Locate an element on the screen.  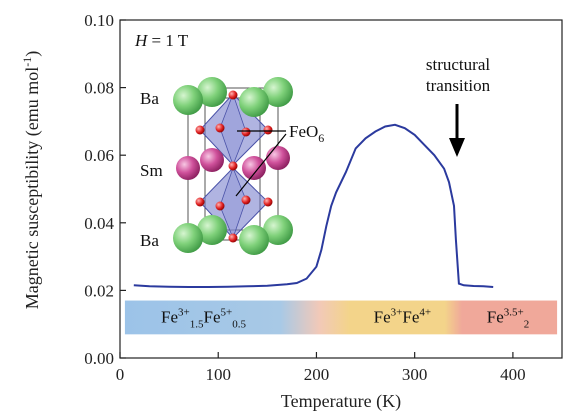
y-tick-label: 0.00 is located at coordinates (99, 358).